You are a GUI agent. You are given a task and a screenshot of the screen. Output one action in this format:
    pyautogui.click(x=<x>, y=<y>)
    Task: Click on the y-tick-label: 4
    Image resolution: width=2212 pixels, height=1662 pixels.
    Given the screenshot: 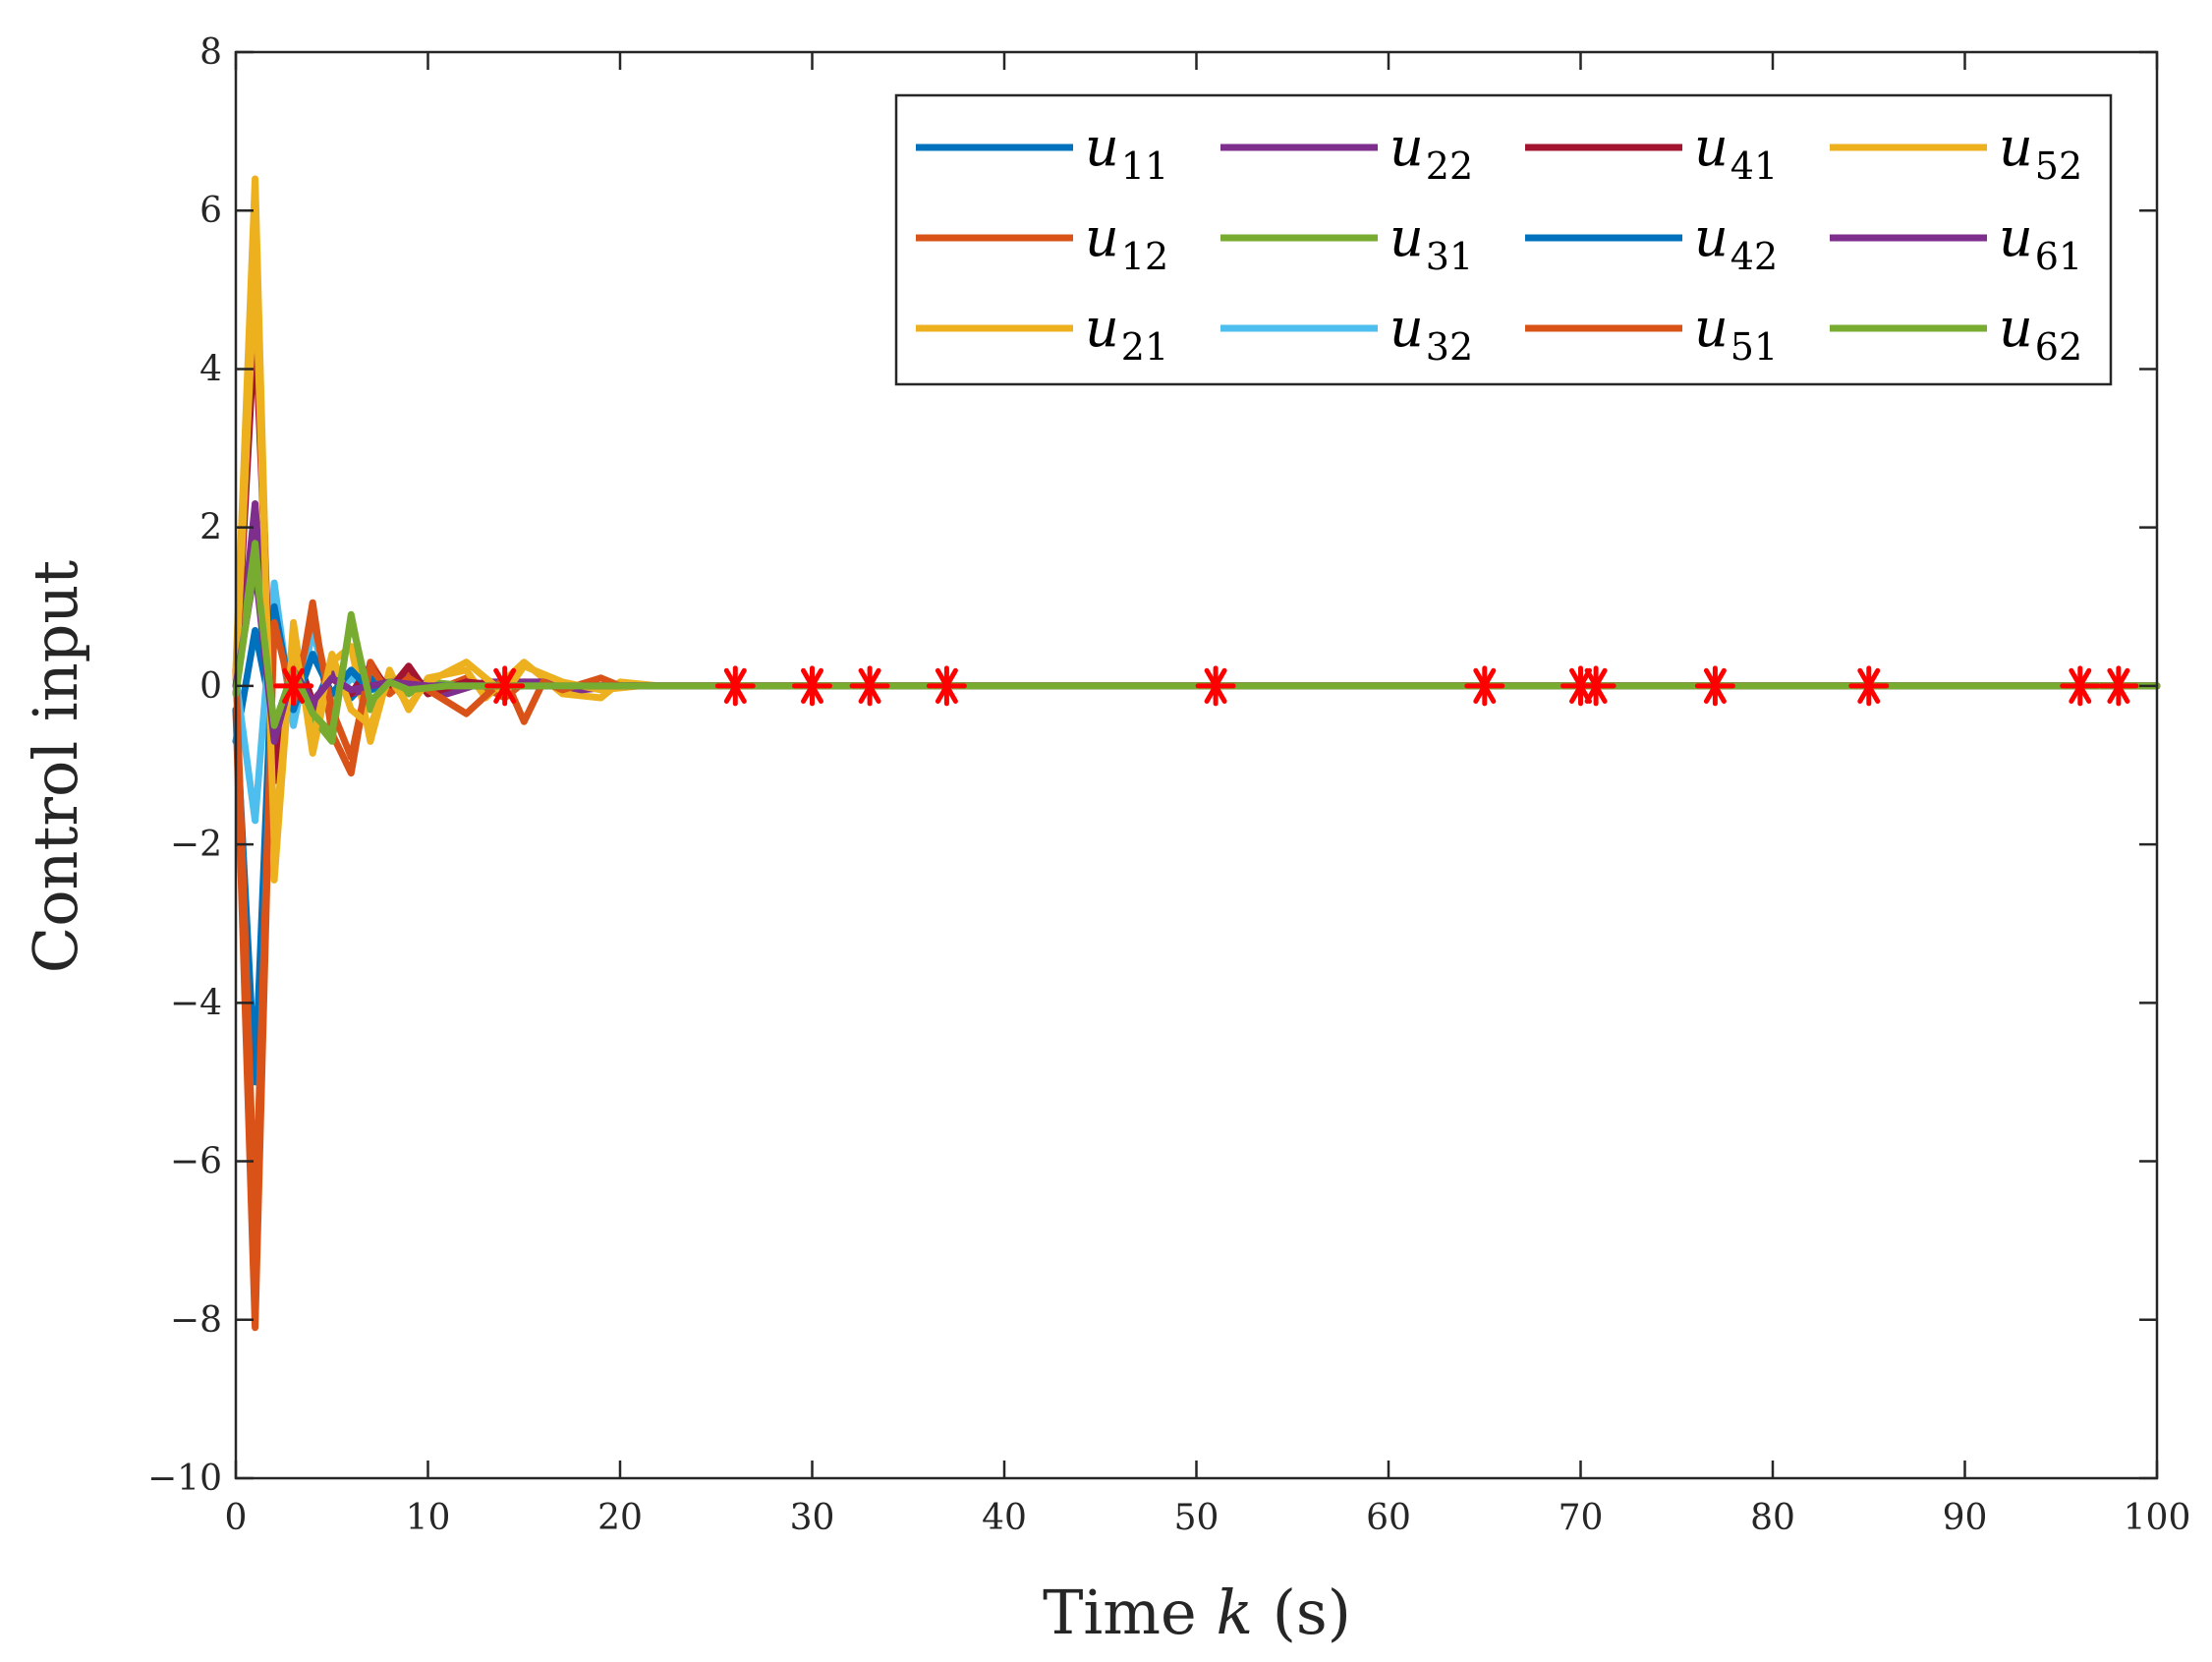 What is the action you would take?
    pyautogui.click(x=210, y=369)
    